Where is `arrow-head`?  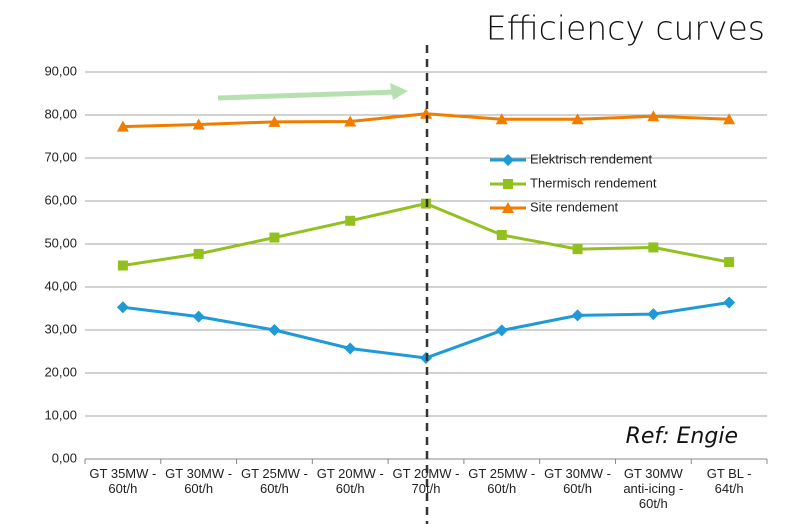 arrow-head is located at coordinates (399, 91).